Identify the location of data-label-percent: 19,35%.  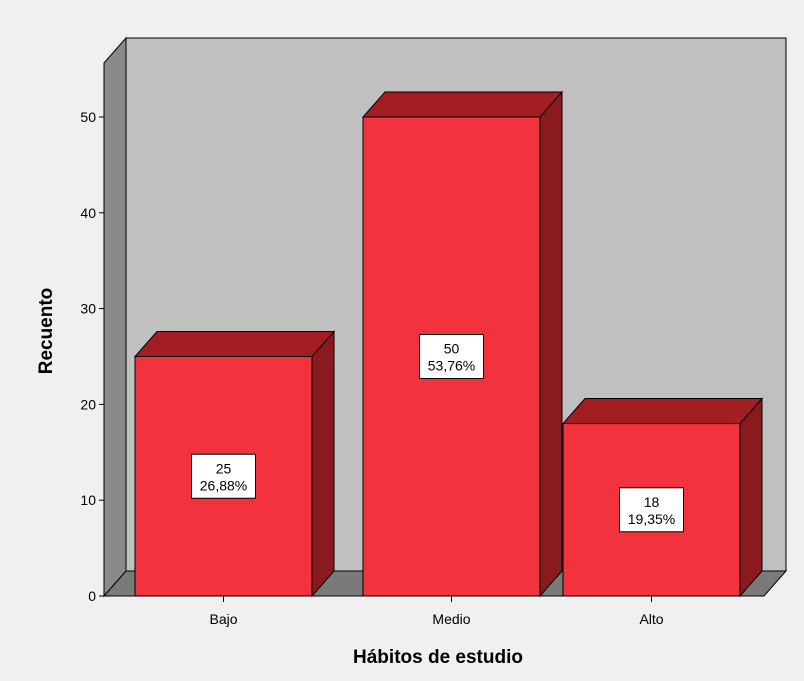
(651, 519).